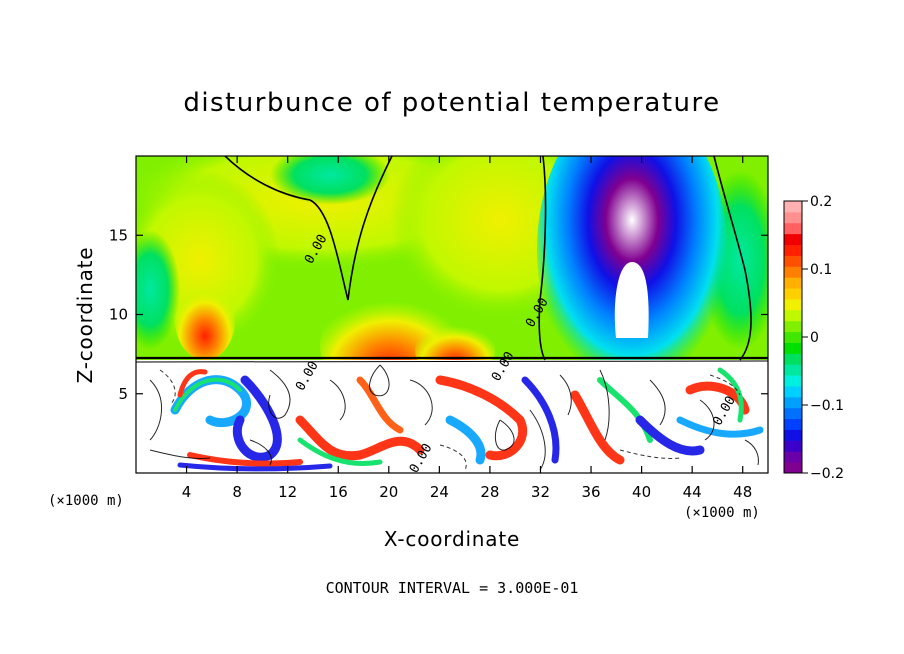 The width and height of the screenshot is (904, 654). Describe the element at coordinates (85, 315) in the screenshot. I see `y-axis-title: Z-coordinate` at that location.